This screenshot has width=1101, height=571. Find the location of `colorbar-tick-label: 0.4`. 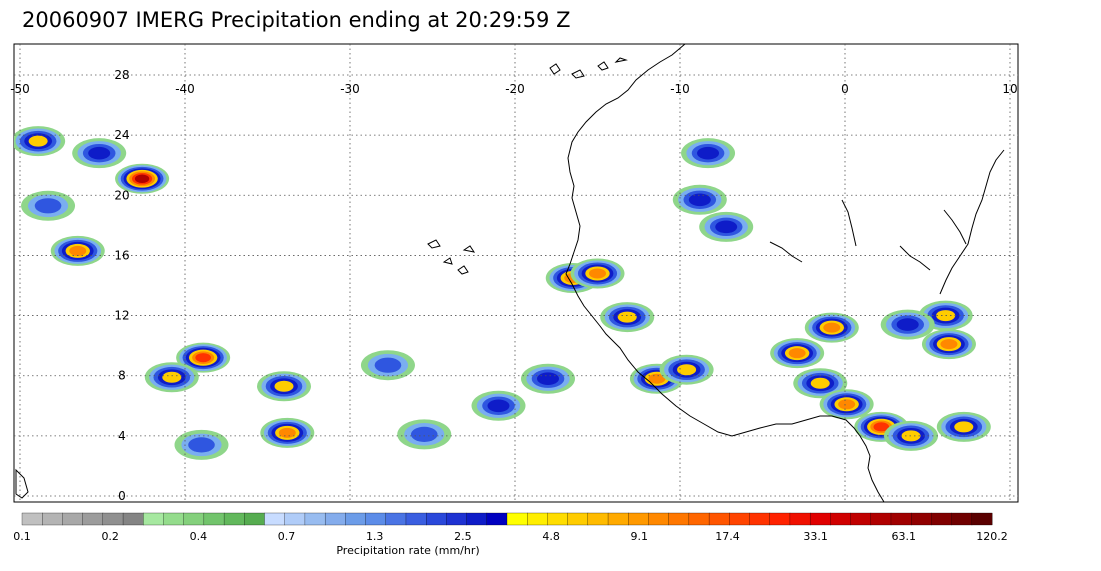

colorbar-tick-label: 0.4 is located at coordinates (199, 536).